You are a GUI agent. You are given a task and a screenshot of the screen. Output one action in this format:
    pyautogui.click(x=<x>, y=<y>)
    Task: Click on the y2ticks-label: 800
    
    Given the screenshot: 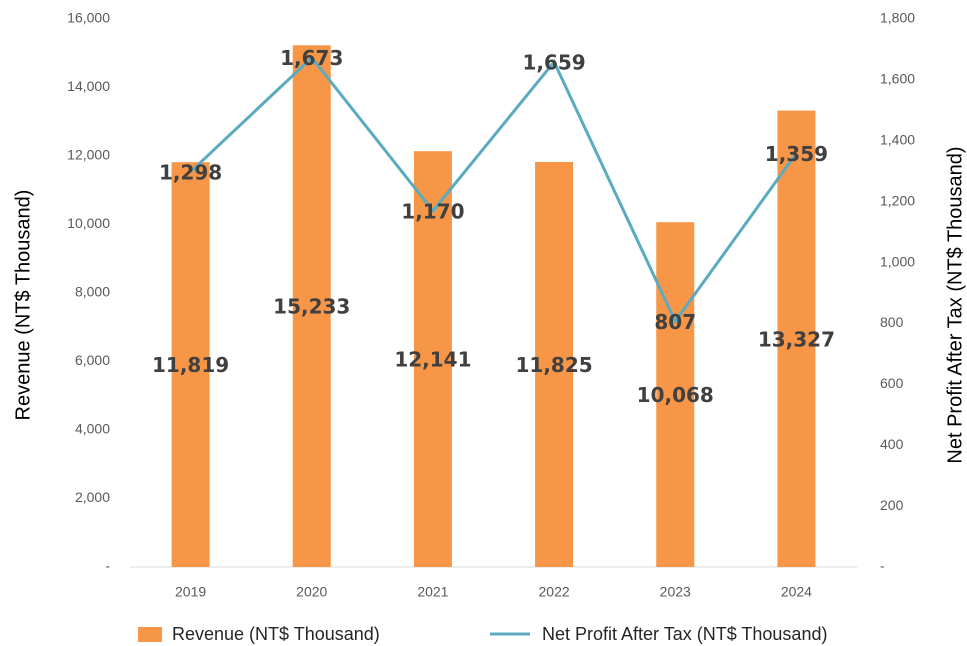 What is the action you would take?
    pyautogui.click(x=892, y=322)
    